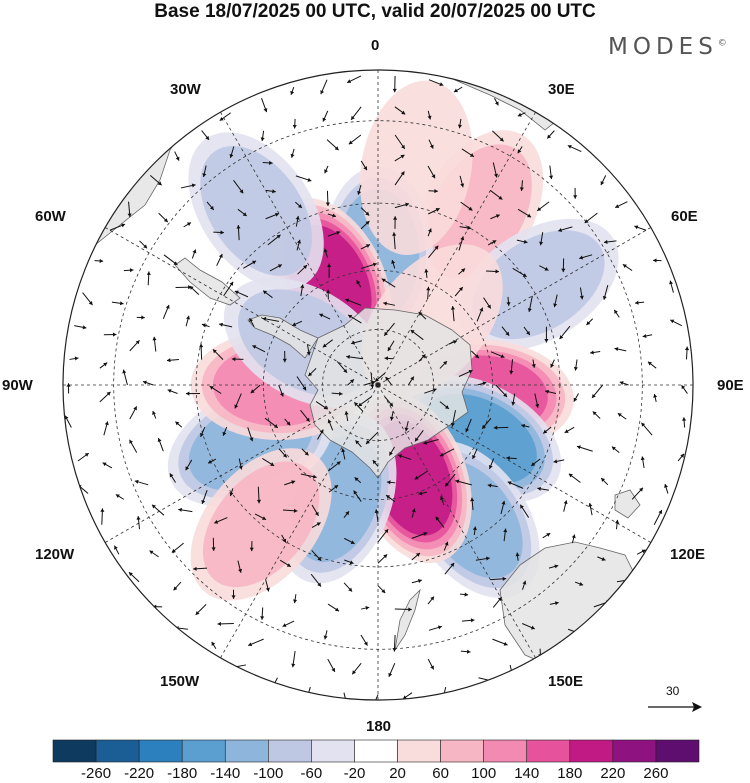 The image size is (750, 783). What do you see at coordinates (561, 89) in the screenshot?
I see `lon-label-30e: 30E` at bounding box center [561, 89].